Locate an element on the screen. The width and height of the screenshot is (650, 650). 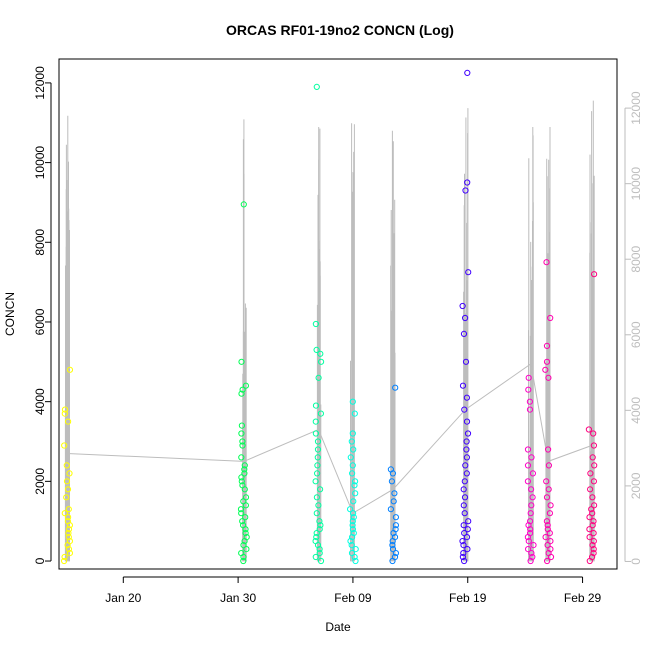
x-tick-label: Jan 30 is located at coordinates (238, 598).